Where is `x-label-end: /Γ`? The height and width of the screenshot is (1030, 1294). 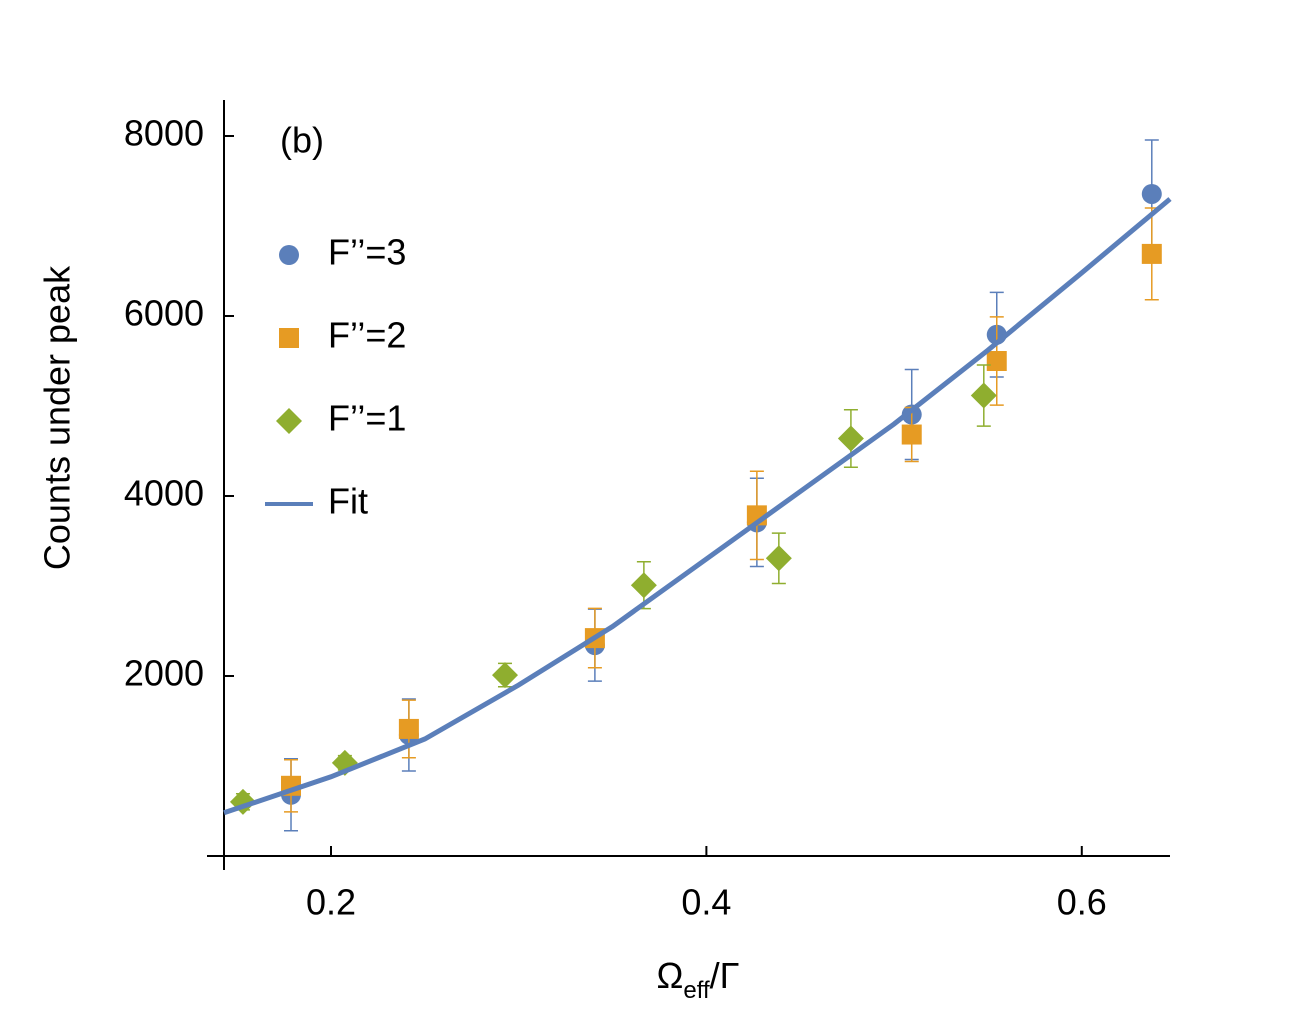 x-label-end: /Γ is located at coordinates (725, 975).